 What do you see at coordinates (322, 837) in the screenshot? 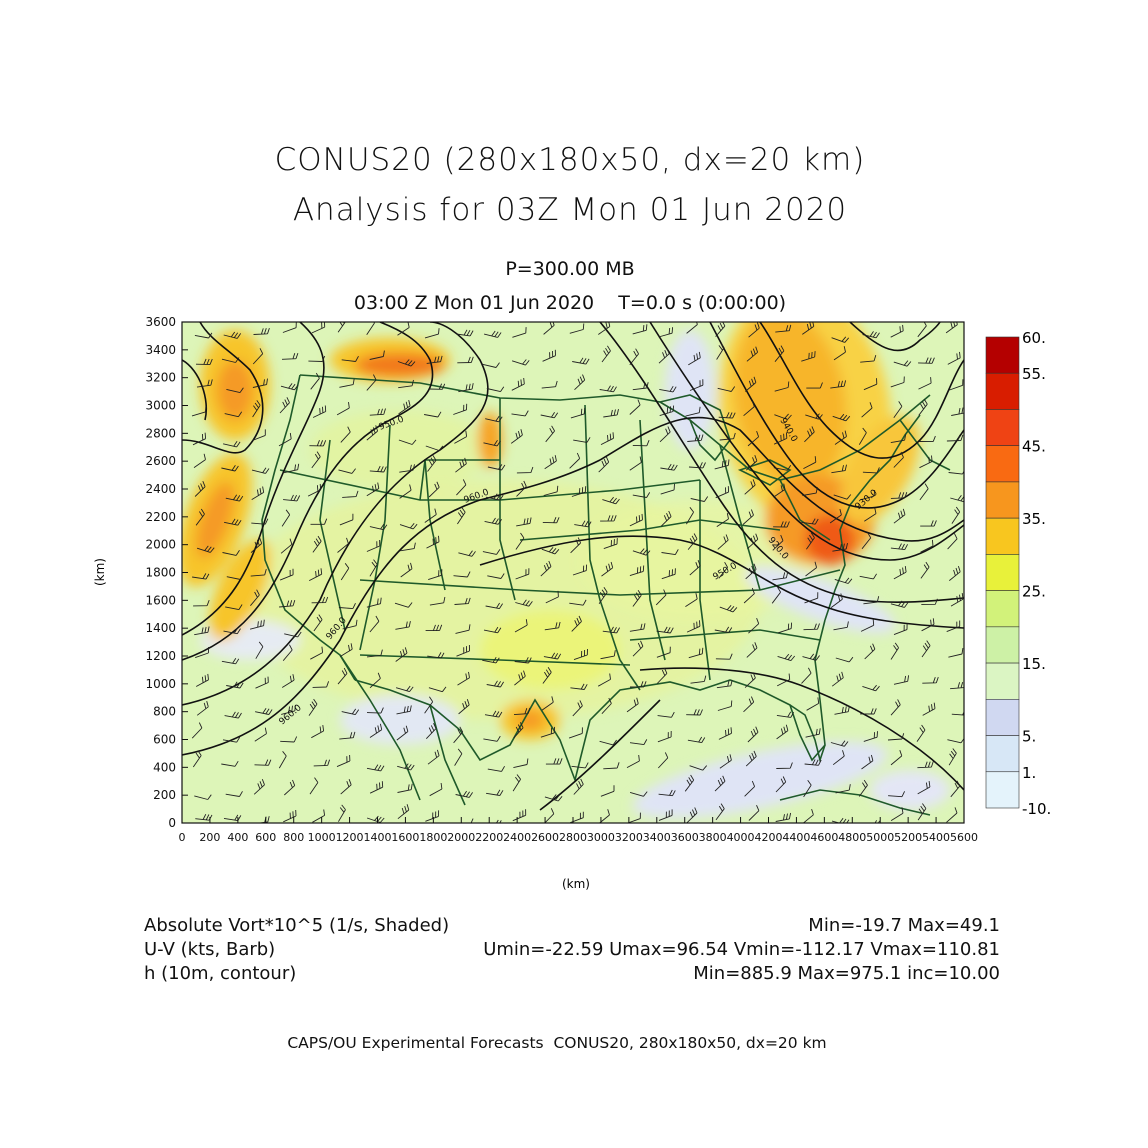
I see `x-tick-label: 1000` at bounding box center [322, 837].